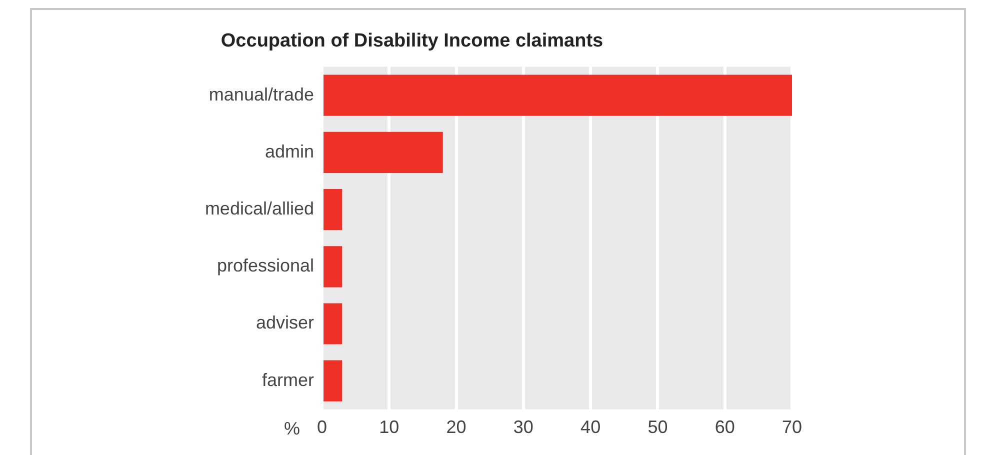 This screenshot has width=982, height=455. I want to click on y-tick-label: professional, so click(265, 266).